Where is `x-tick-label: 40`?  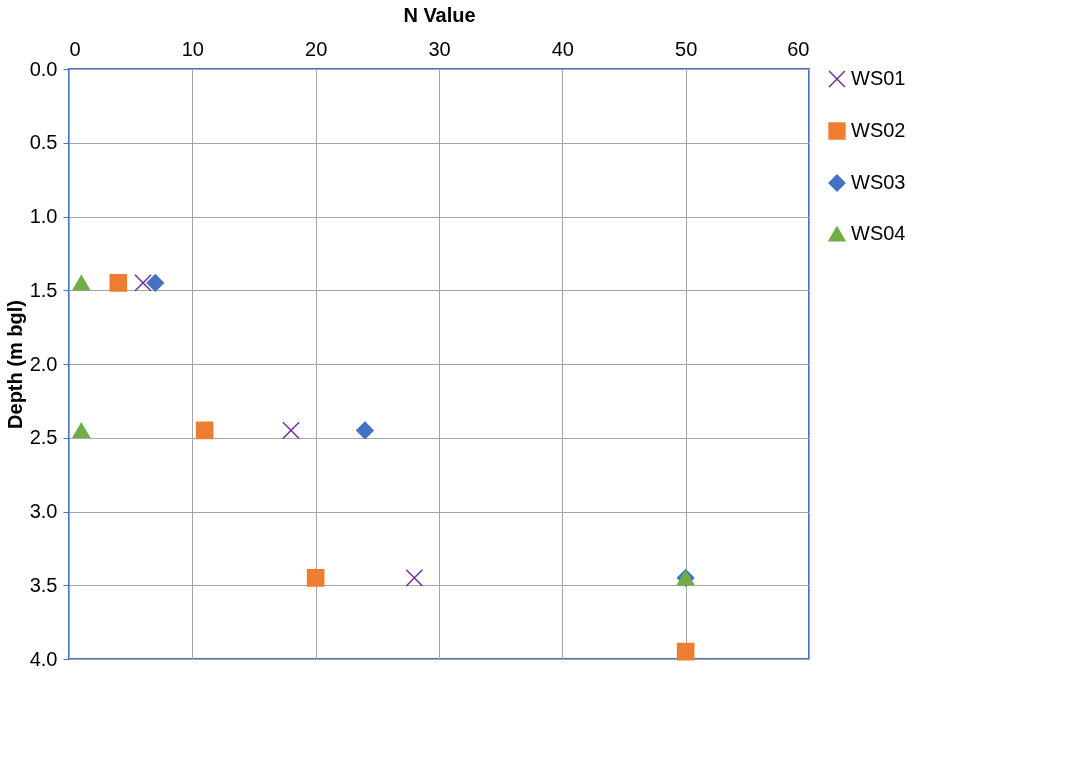
x-tick-label: 40 is located at coordinates (562, 48).